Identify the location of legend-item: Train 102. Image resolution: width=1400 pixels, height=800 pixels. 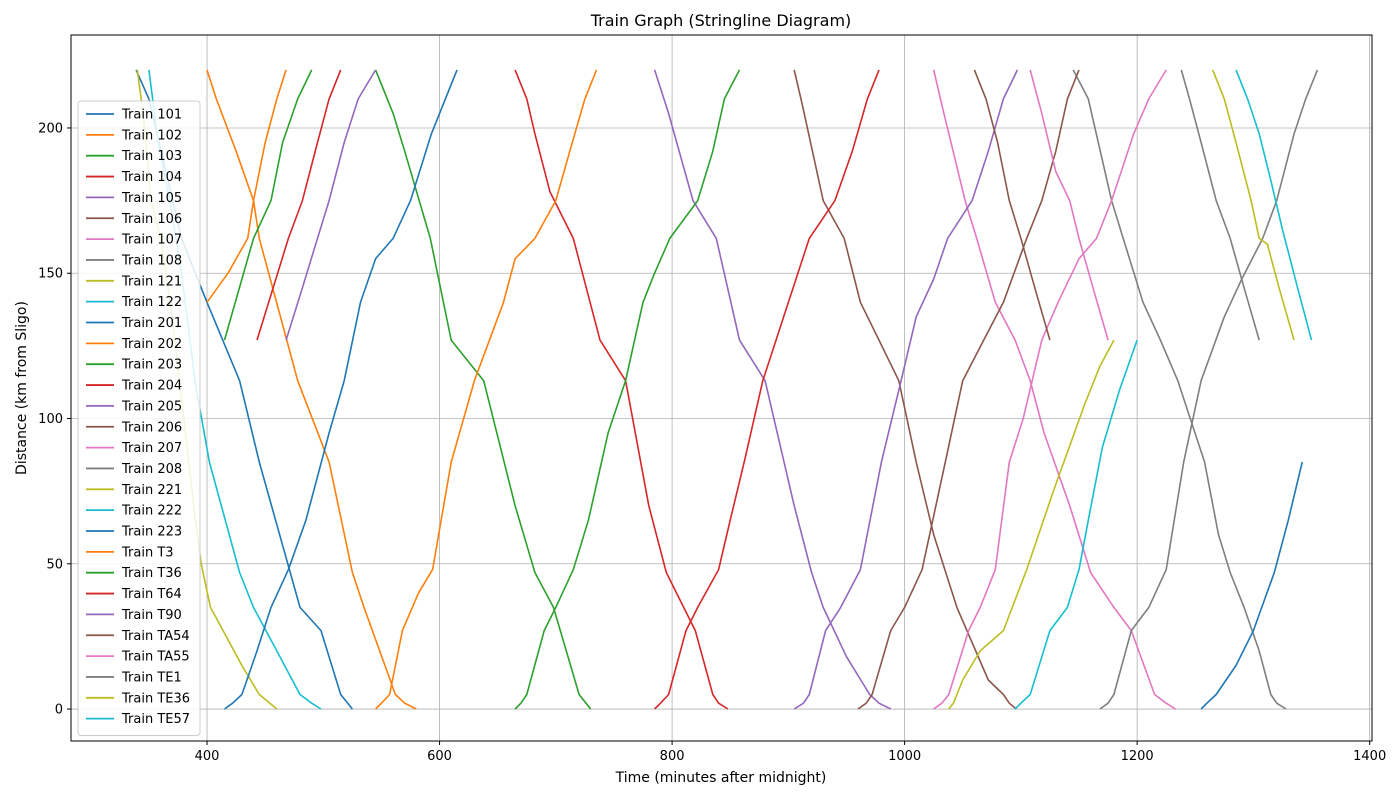
(134, 135).